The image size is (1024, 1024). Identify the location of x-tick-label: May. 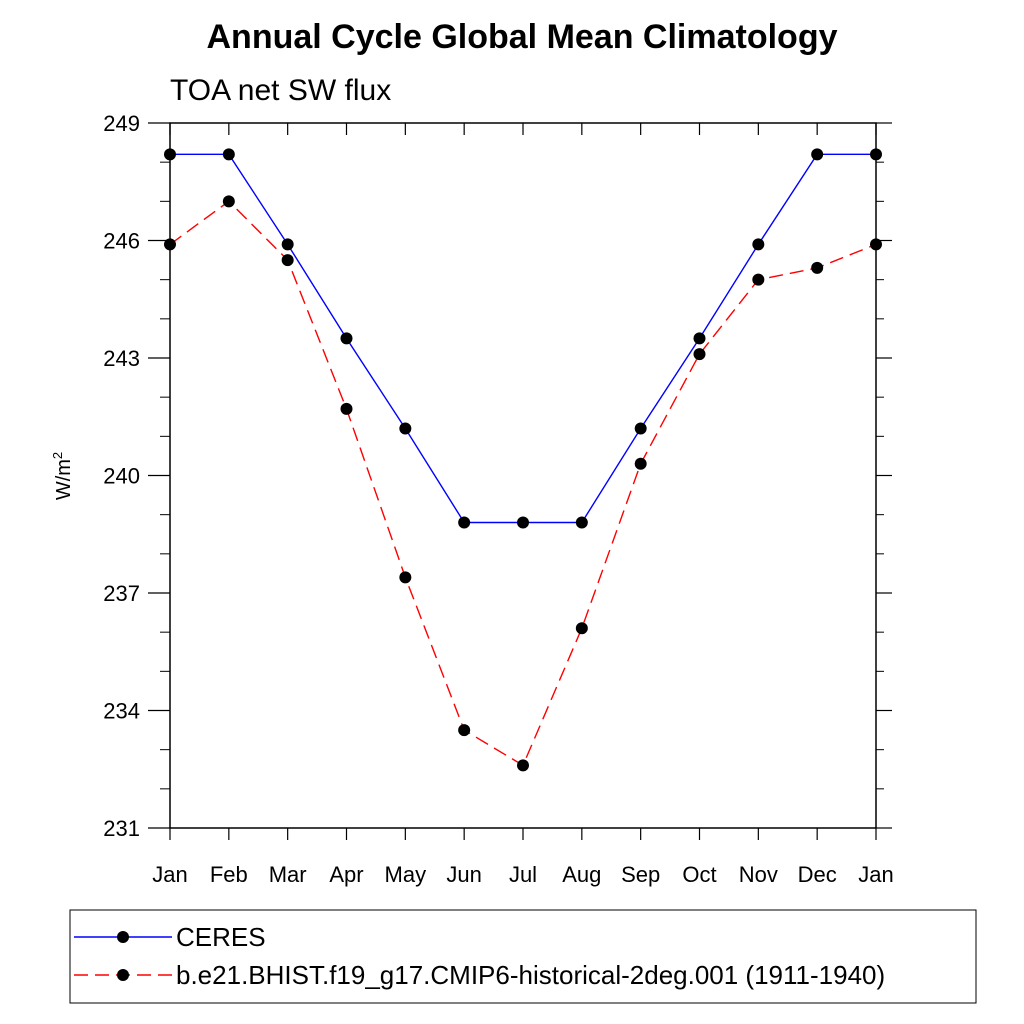
(406, 874).